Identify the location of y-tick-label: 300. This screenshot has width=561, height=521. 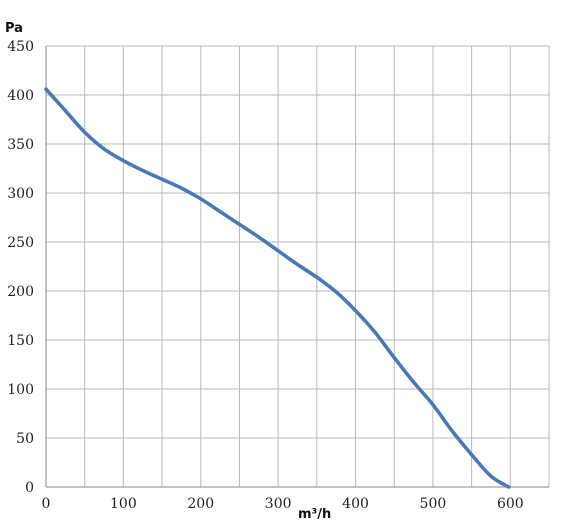
(20, 194).